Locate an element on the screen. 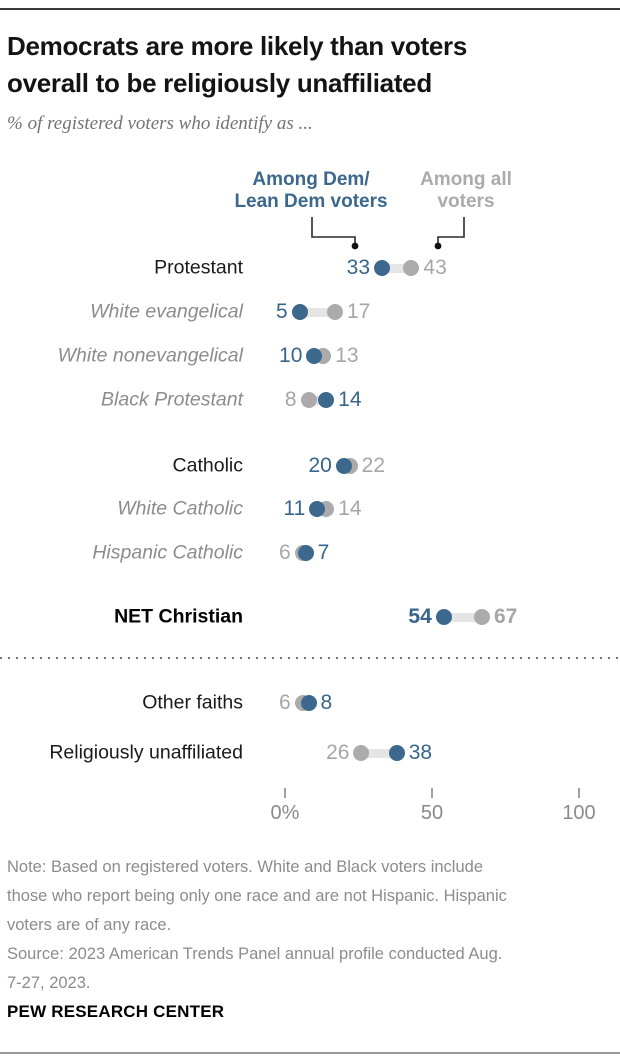 This screenshot has height=1064, width=620. legend-pointer-lines is located at coordinates (388, 233).